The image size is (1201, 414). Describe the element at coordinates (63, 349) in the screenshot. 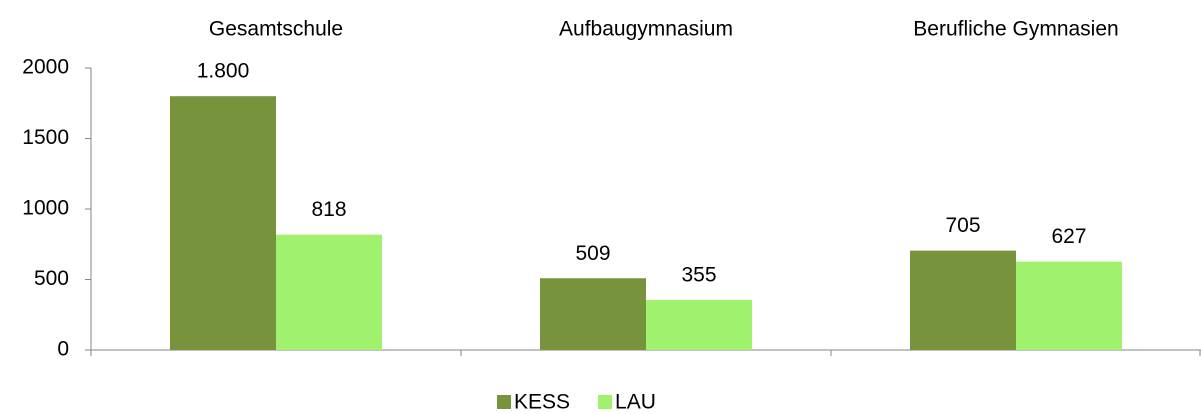

I see `y-tick-label: 0` at that location.